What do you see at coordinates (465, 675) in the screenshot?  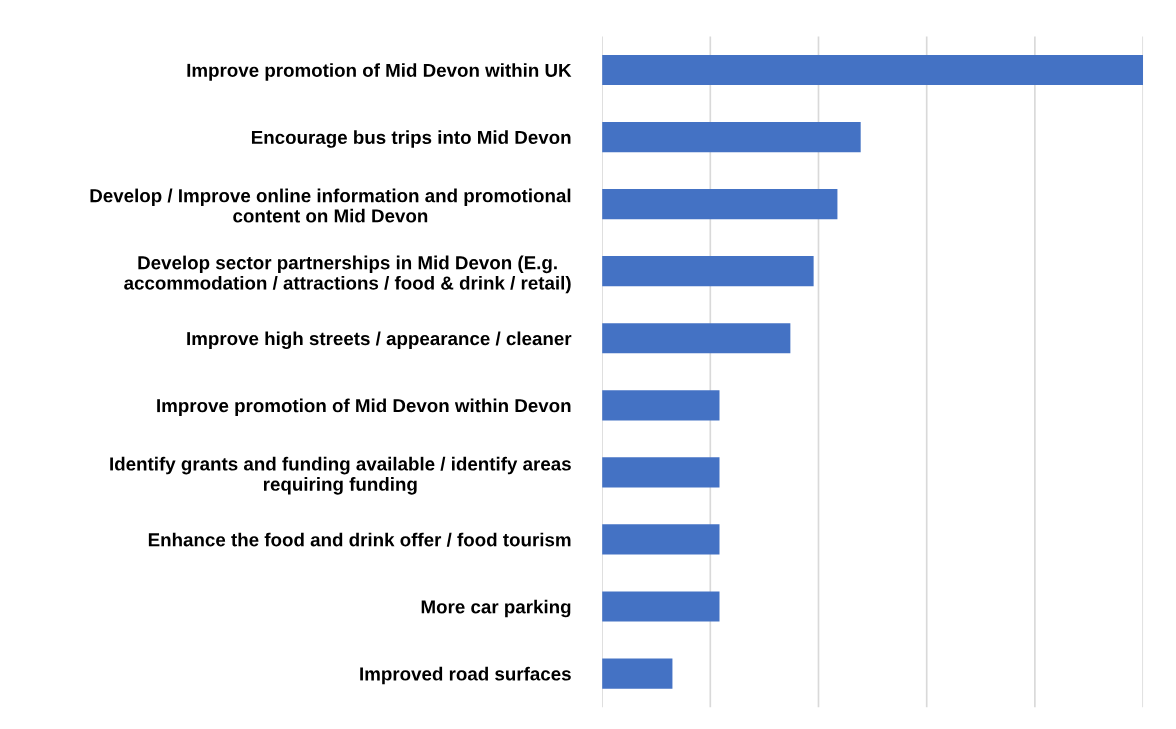 I see `y-tick-label: Improved road surfaces` at bounding box center [465, 675].